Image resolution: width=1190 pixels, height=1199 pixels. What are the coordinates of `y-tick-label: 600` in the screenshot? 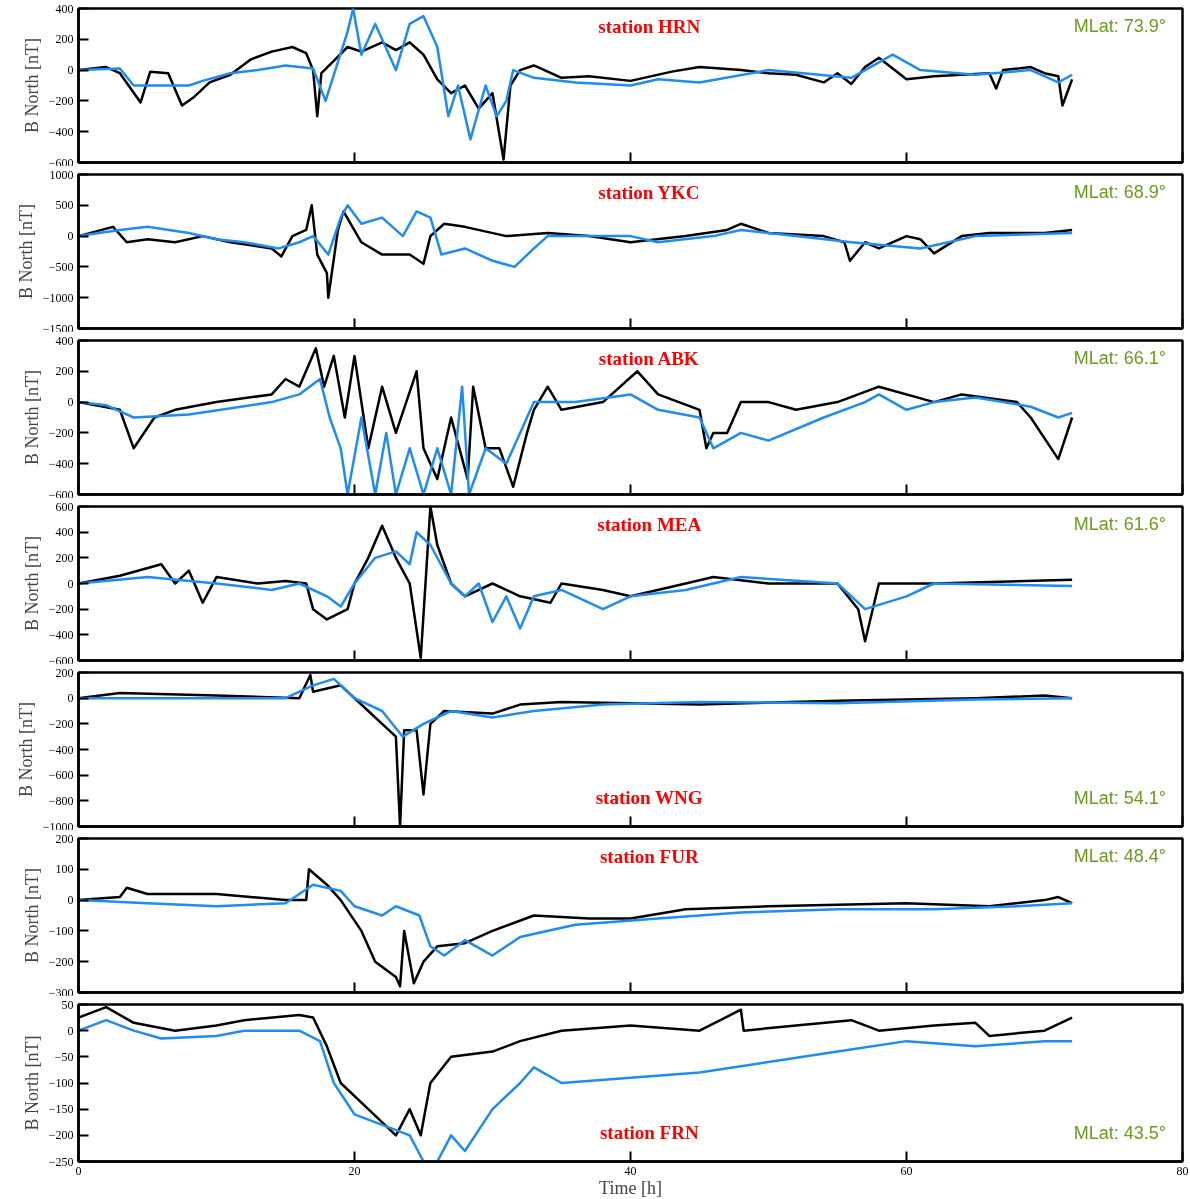 It's located at (64, 506).